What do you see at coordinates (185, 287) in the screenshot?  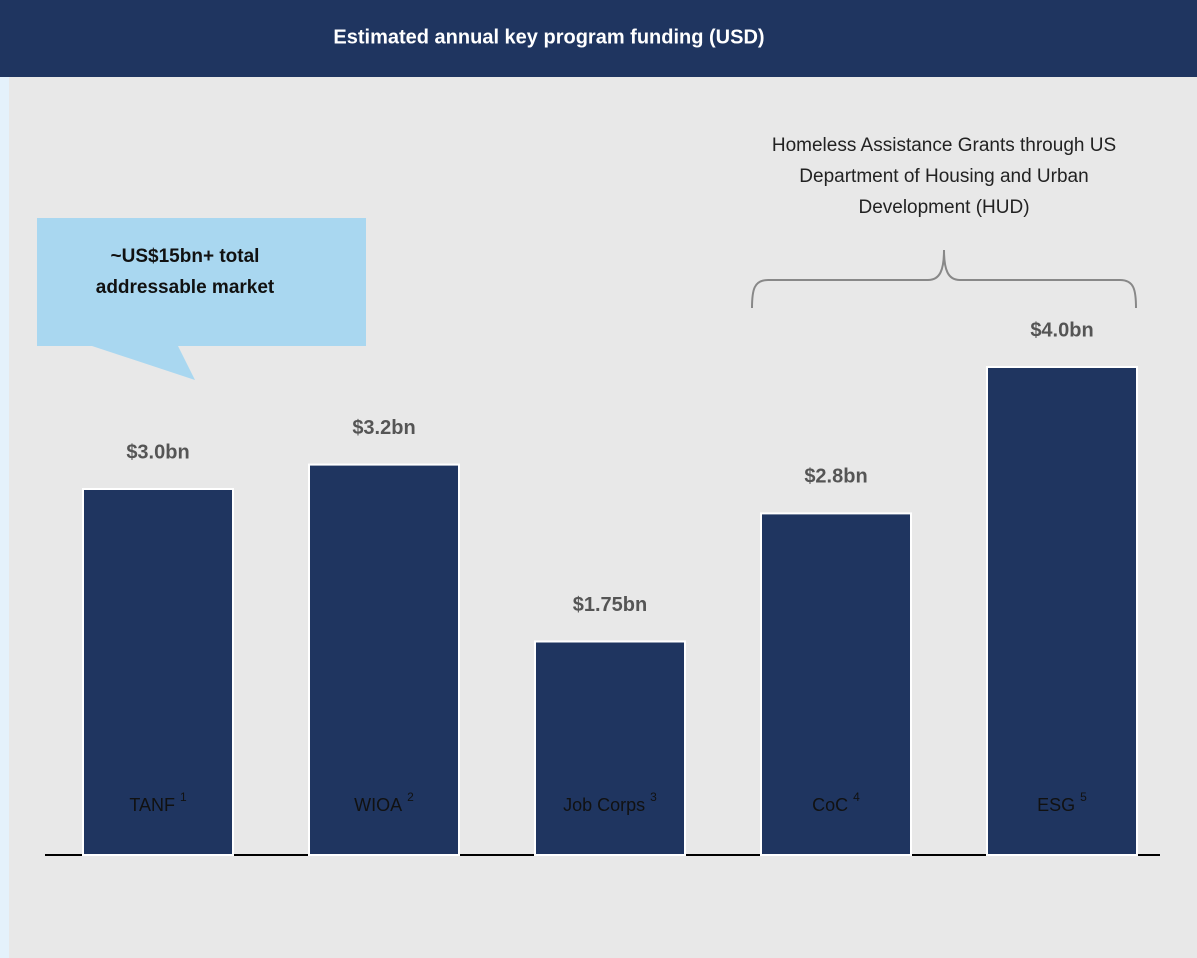 I see `callout-text: addressable market` at bounding box center [185, 287].